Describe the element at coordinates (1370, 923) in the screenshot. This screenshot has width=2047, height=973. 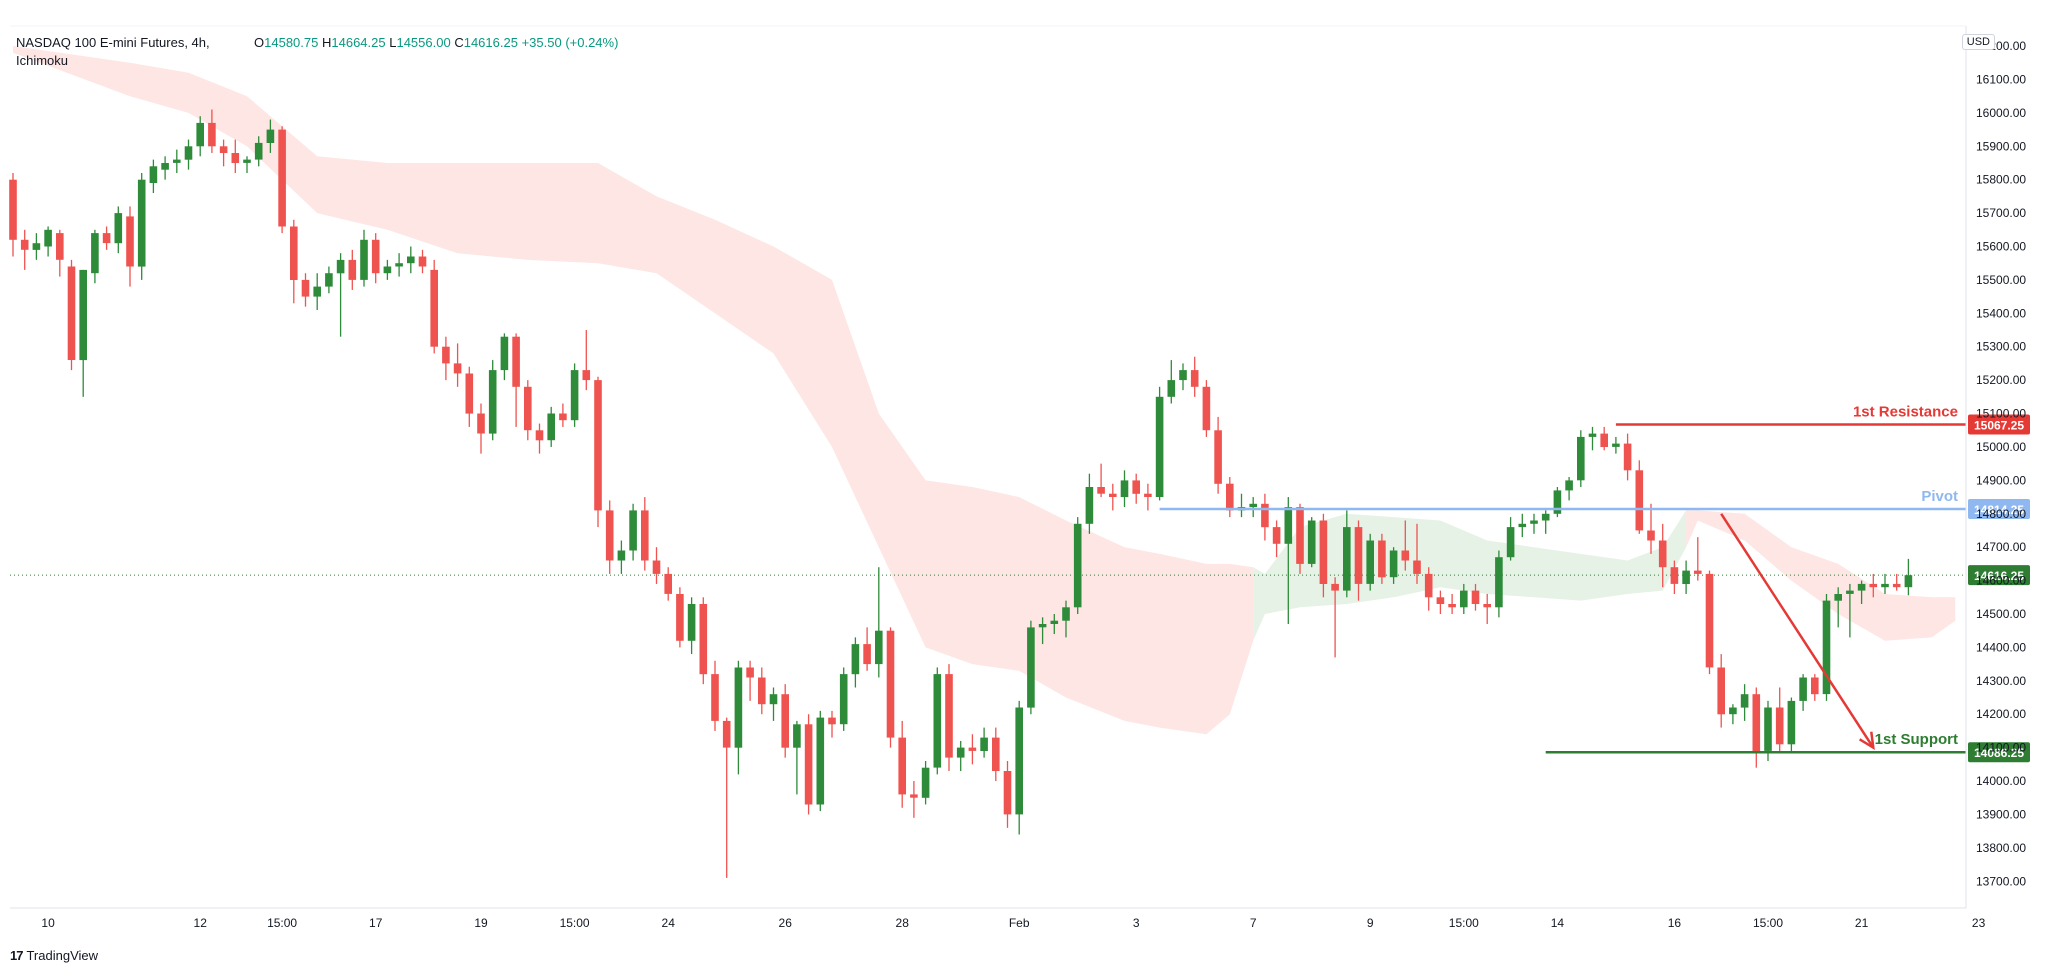
I see `time-tick-label: 9` at that location.